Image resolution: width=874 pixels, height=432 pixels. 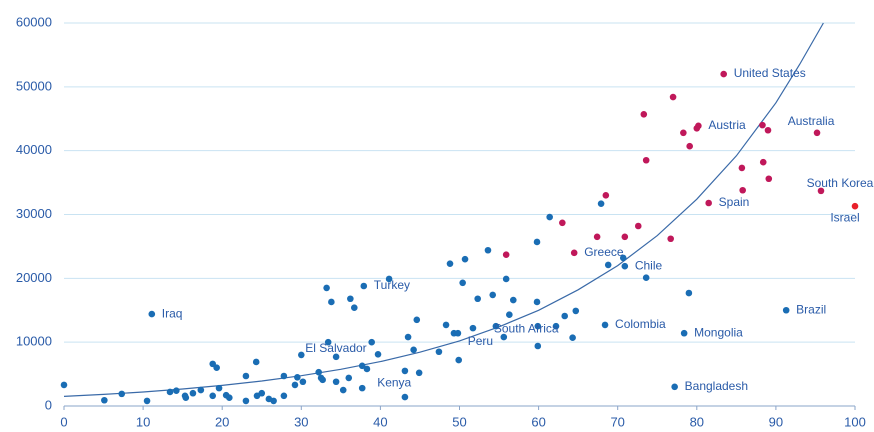 I want to click on y-tick-label: 30000, so click(x=34, y=213).